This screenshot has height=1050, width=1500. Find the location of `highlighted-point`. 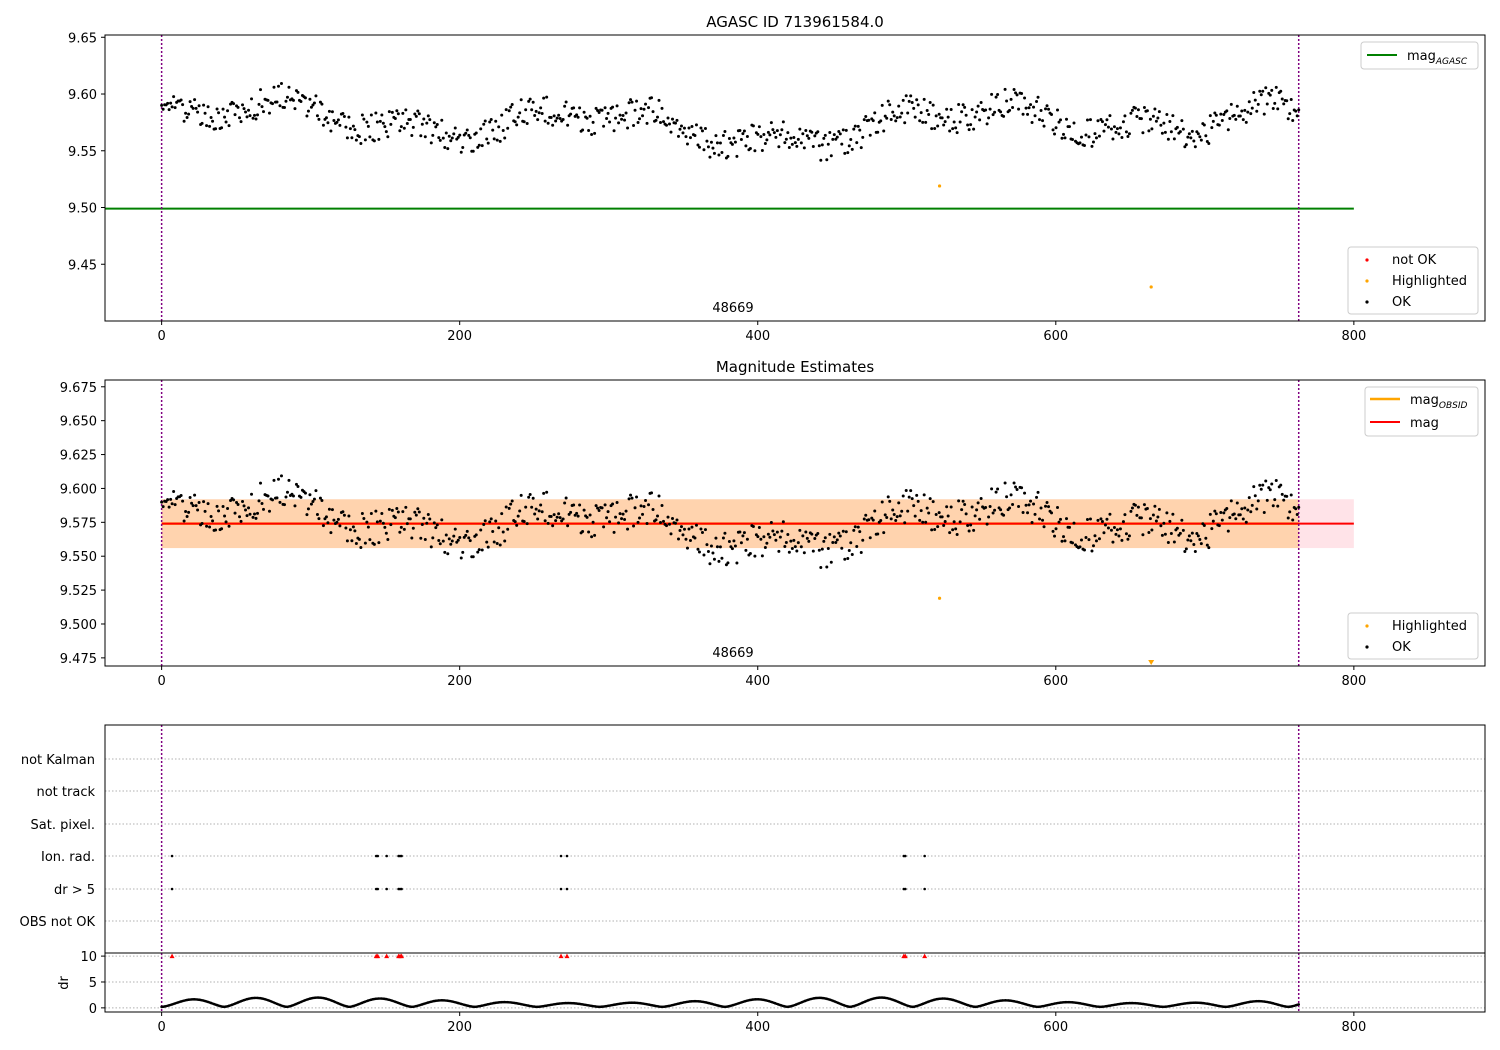

highlighted-point is located at coordinates (939, 598).